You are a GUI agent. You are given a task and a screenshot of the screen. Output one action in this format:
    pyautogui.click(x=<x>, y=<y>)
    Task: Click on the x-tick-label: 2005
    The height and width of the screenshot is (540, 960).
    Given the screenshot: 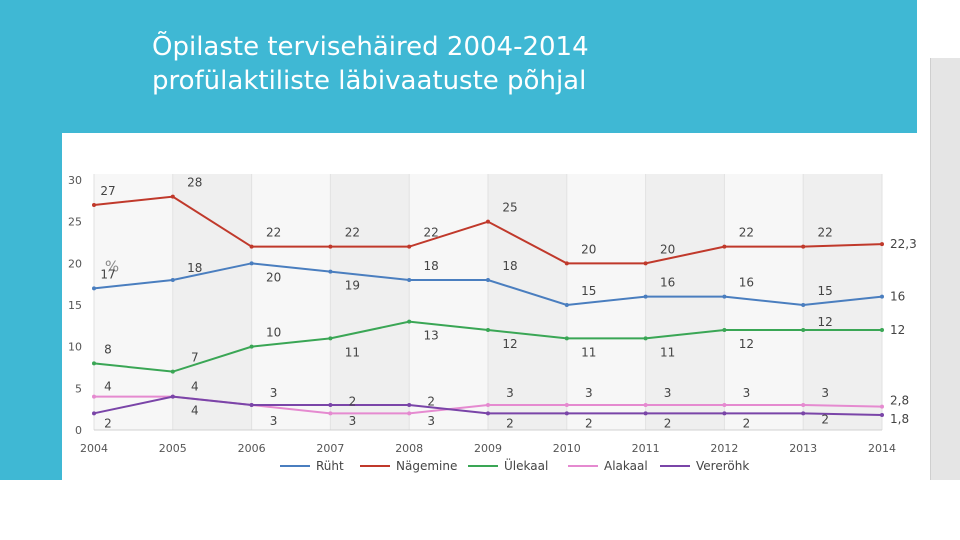 What is the action you would take?
    pyautogui.click(x=173, y=448)
    